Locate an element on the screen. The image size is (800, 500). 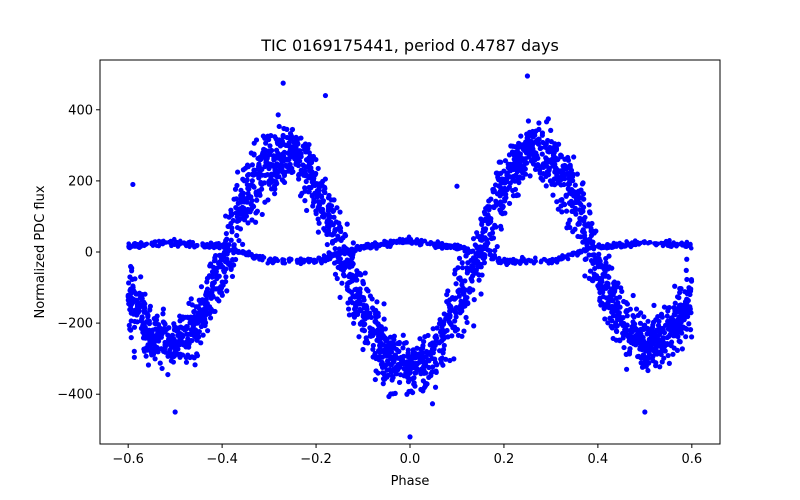
y-tick-label: −400 is located at coordinates (75, 395).